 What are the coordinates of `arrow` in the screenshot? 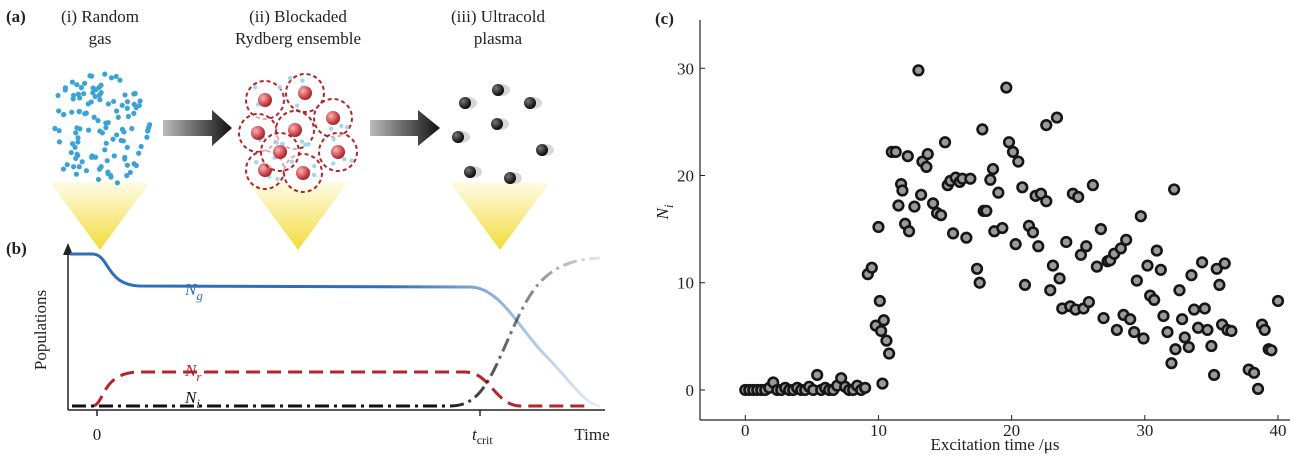 It's located at (197, 128).